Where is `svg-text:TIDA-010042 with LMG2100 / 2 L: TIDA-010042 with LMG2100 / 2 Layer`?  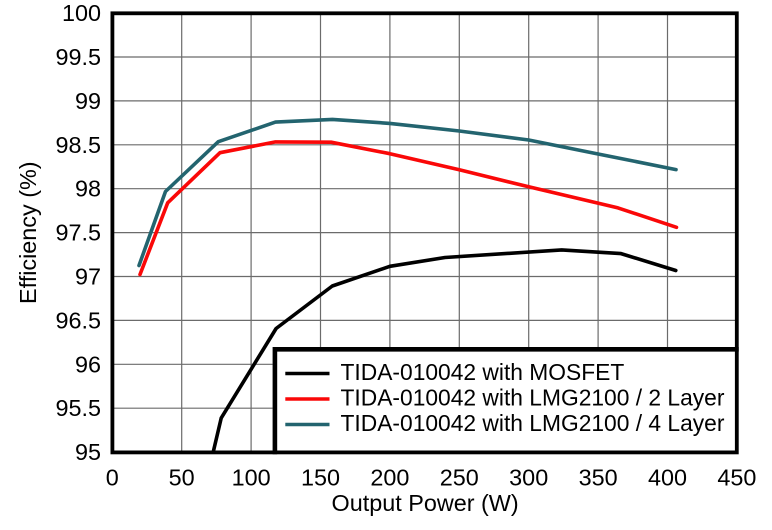
svg-text:TIDA-010042 with LMG2100 / 2 L: TIDA-010042 with LMG2100 / 2 Layer is located at coordinates (533, 397).